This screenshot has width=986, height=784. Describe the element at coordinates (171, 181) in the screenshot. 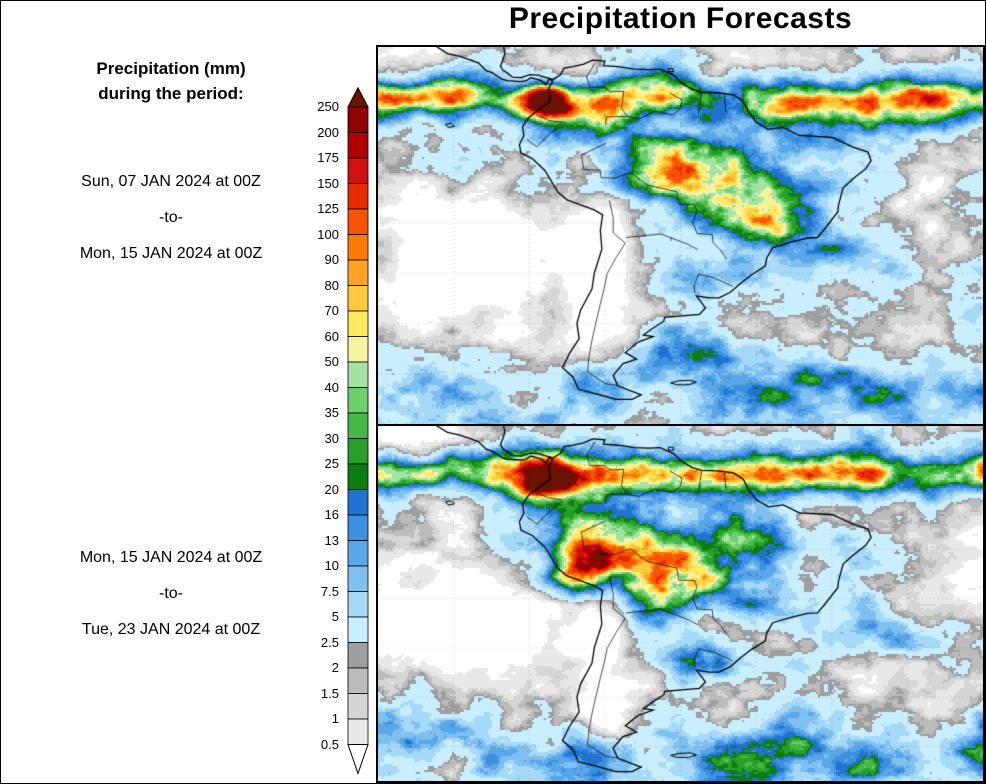

I see `period-1-start: Sun, 07 JAN 2024 at 00Z` at that location.